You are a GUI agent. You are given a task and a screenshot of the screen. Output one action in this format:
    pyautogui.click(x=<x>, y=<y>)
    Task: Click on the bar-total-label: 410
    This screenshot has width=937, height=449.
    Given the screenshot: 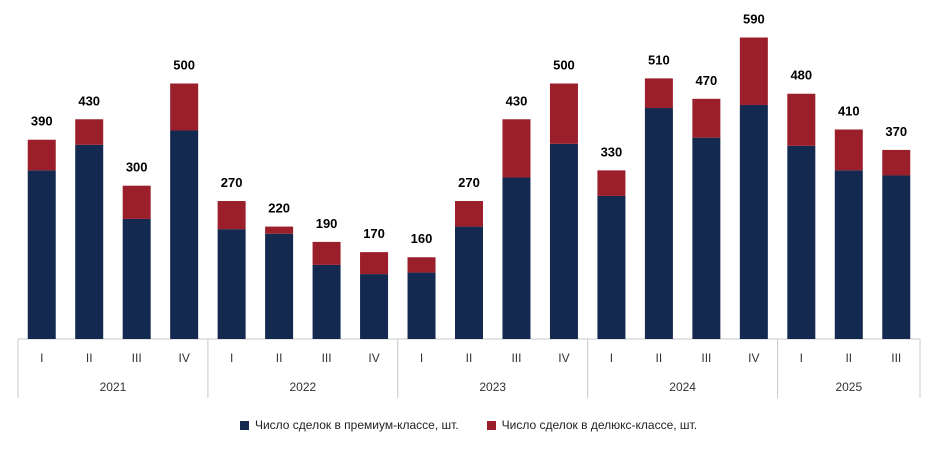 What is the action you would take?
    pyautogui.click(x=849, y=110)
    